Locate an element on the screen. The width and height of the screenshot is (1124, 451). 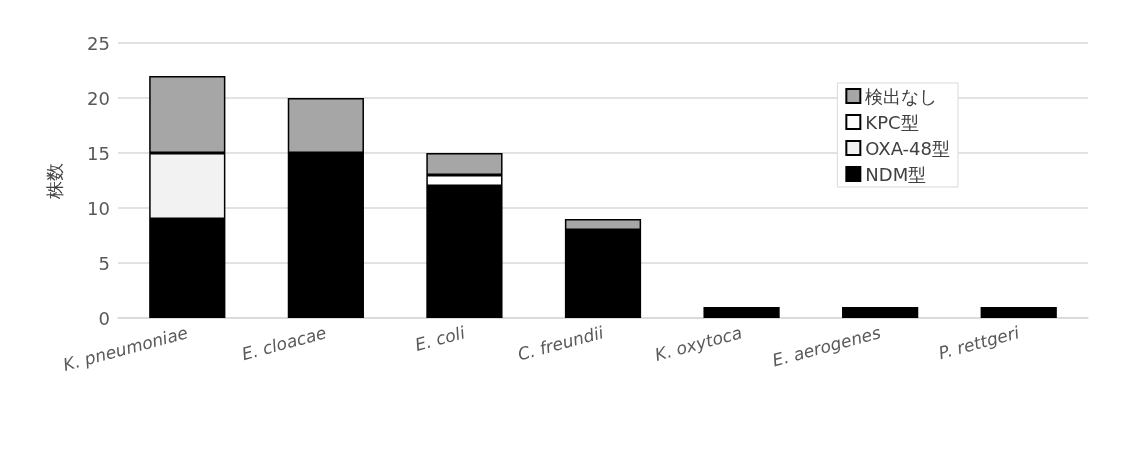
x-tick-label: E. coli is located at coordinates (440, 338).